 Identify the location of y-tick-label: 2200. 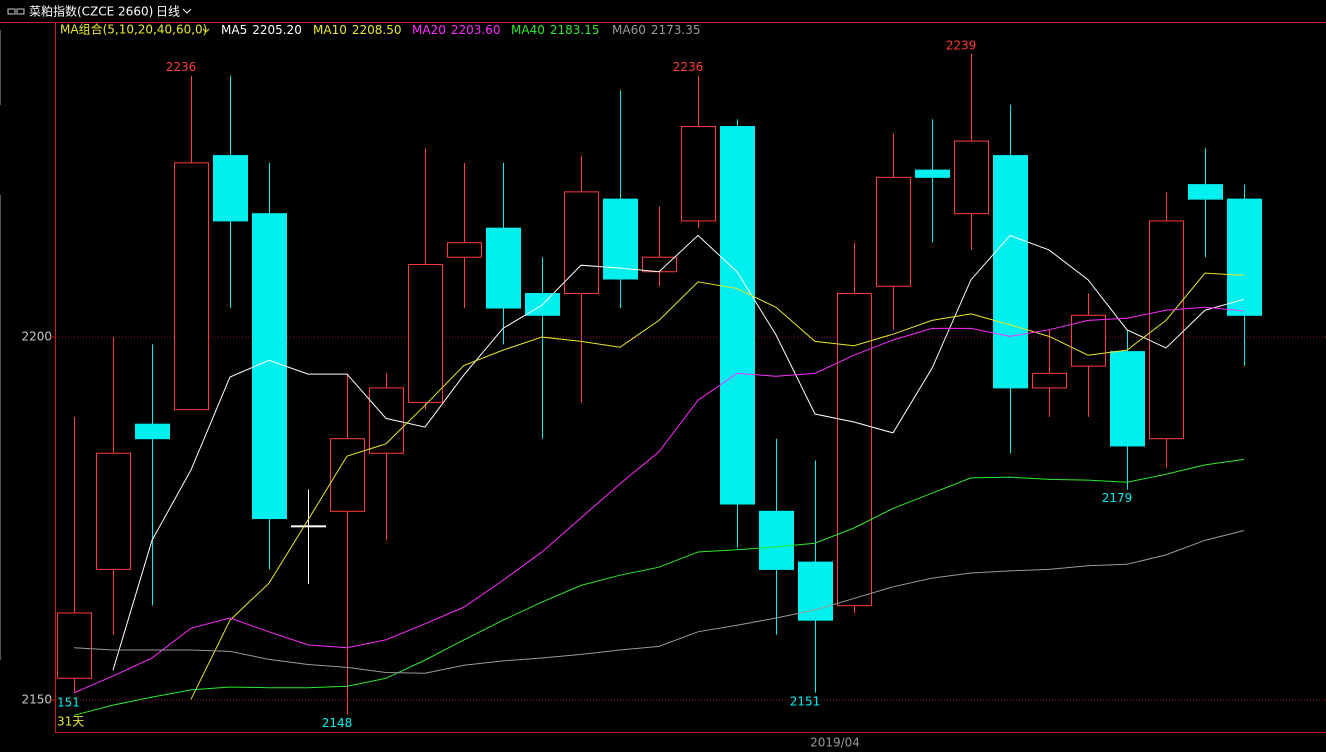
(36, 337).